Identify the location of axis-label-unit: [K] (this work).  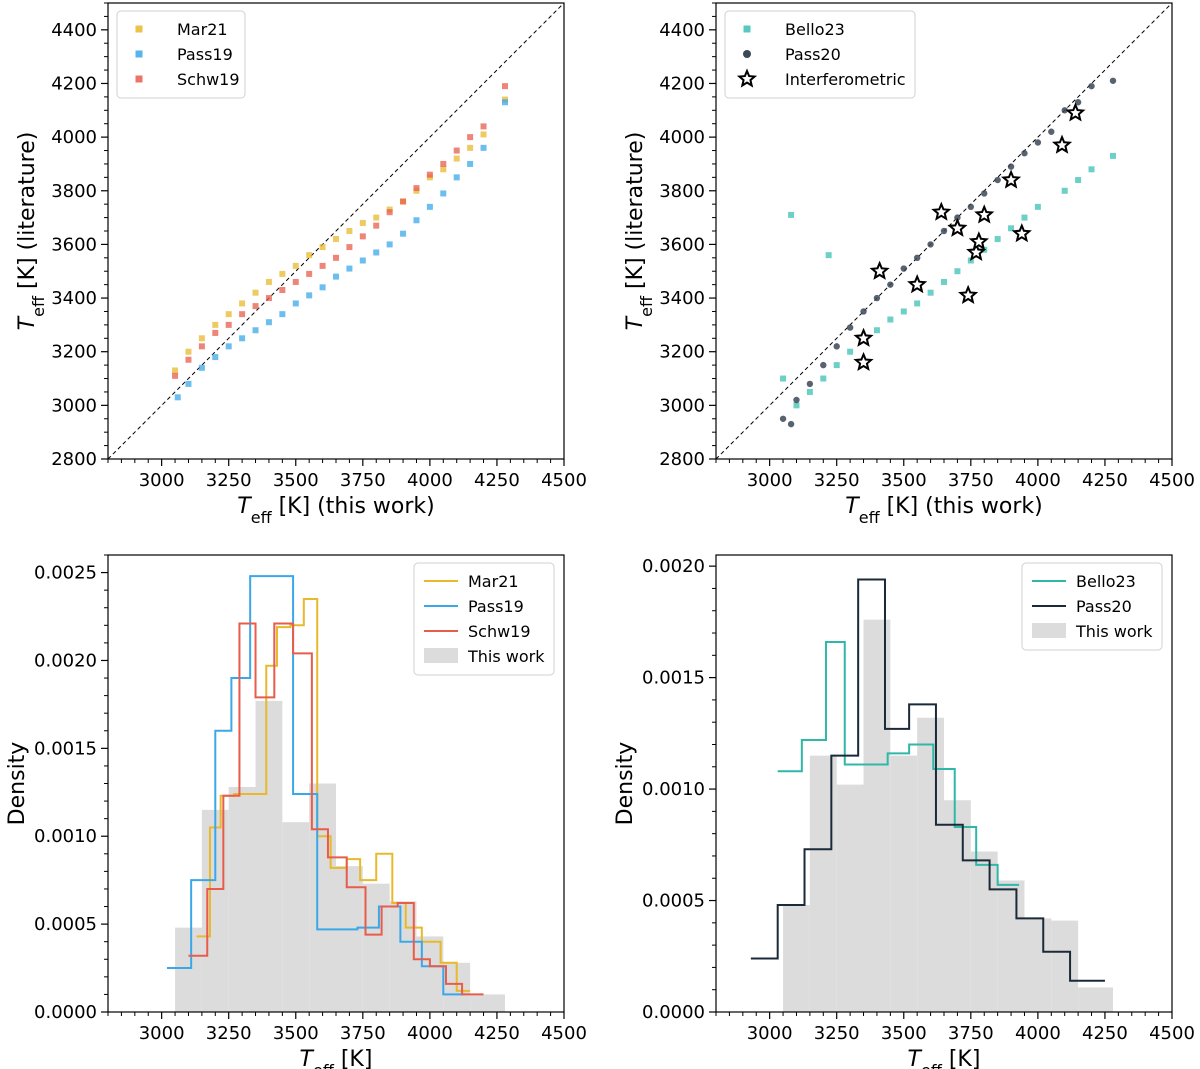
(353, 506).